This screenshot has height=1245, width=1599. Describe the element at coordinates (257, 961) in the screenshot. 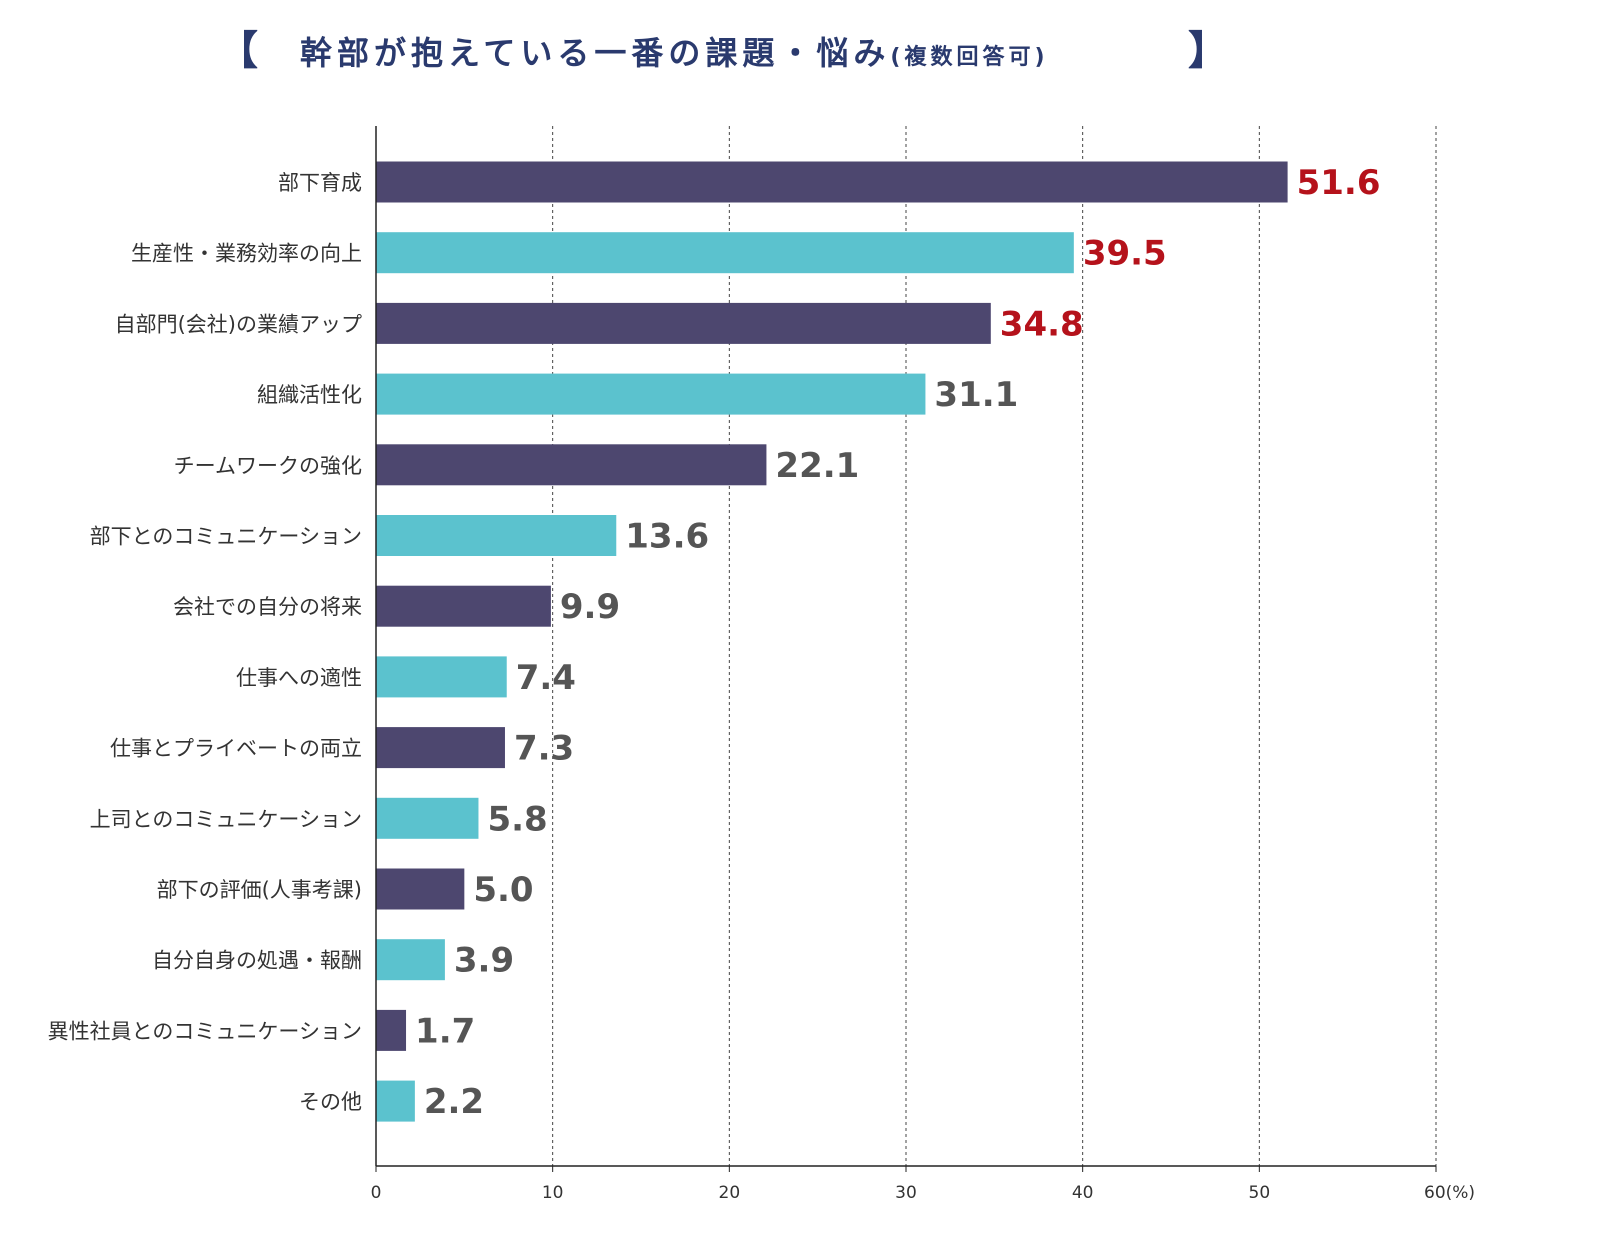

I see `category-label: 自分自身の処遇・報酬` at that location.